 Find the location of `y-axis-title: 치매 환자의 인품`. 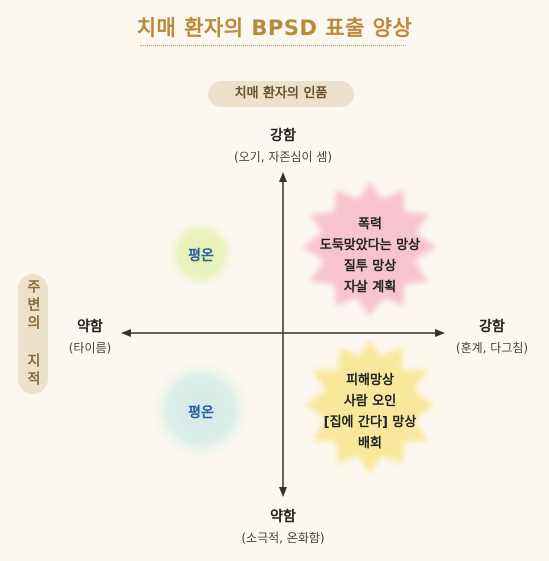

y-axis-title: 치매 환자의 인품 is located at coordinates (281, 94).